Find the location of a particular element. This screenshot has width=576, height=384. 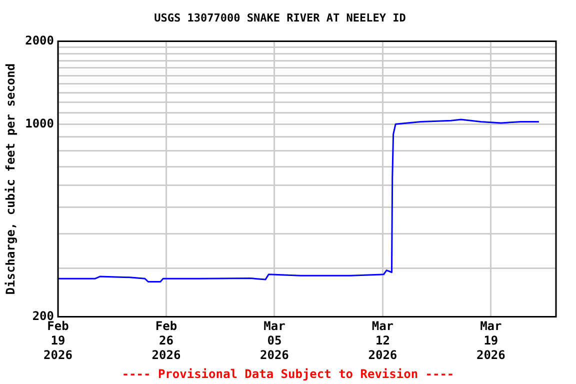

y-axis-title: Discharge, cubic feet per second is located at coordinates (10, 179).